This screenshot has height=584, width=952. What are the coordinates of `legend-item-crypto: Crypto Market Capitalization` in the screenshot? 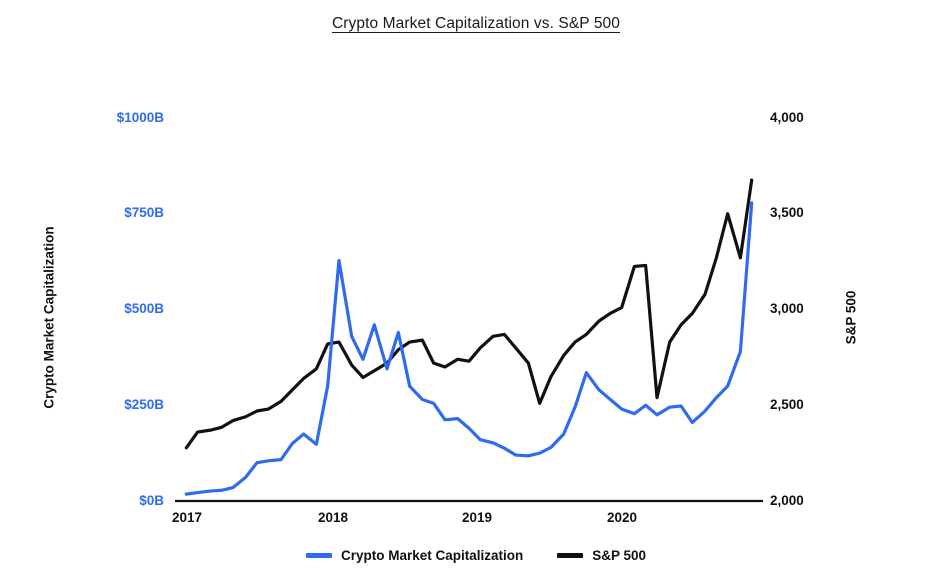 It's located at (414, 555).